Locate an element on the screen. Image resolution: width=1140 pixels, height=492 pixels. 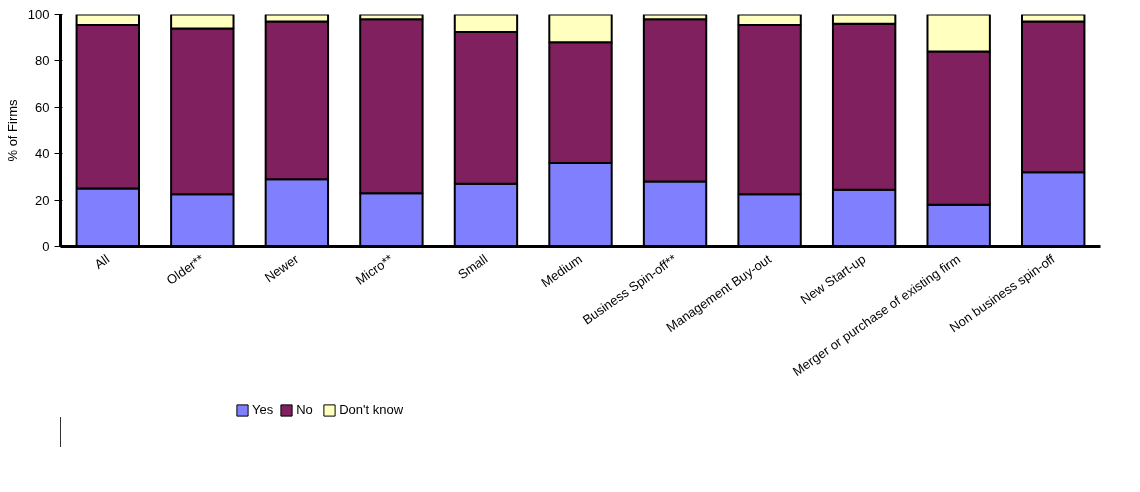
x-tick-label: All is located at coordinates (102, 261).